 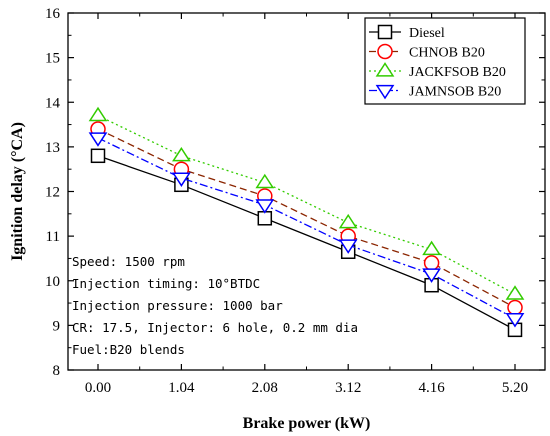 I want to click on legend-label-jackfsob-b20: JACKFSOB B20, so click(x=457, y=72).